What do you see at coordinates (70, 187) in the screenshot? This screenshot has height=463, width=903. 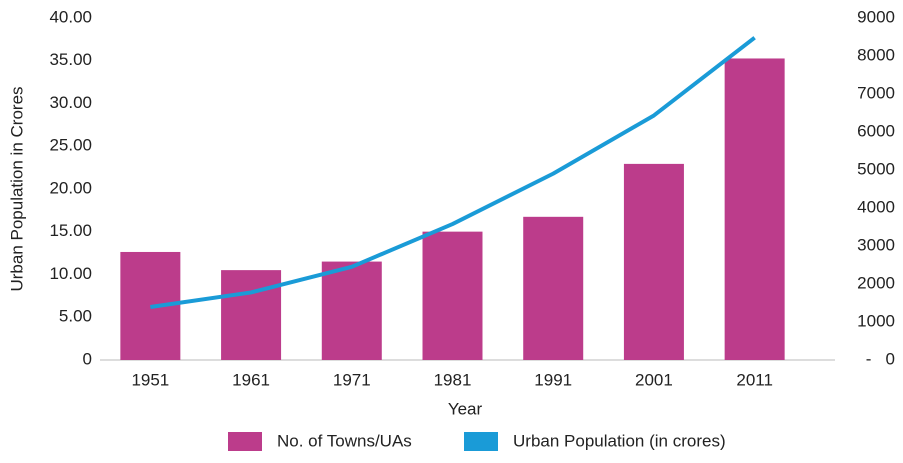 I see `y-tick-label: 20.00` at bounding box center [70, 187].